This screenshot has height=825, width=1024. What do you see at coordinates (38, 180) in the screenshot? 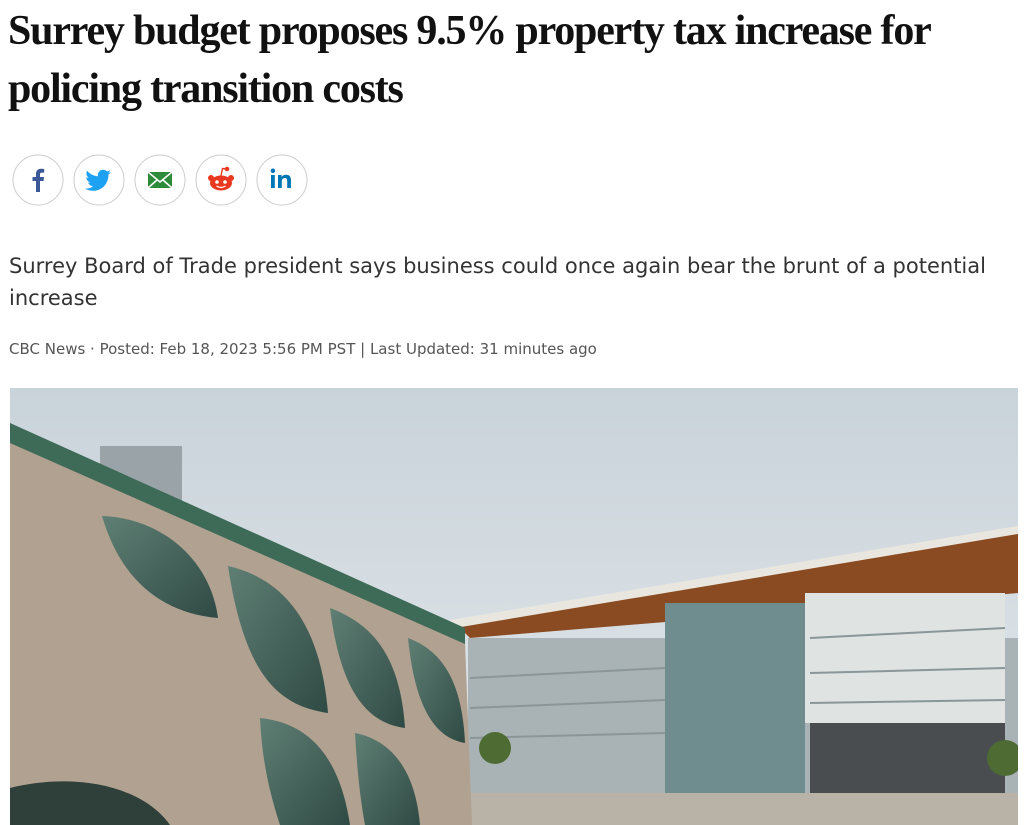
I see `facebook-share` at bounding box center [38, 180].